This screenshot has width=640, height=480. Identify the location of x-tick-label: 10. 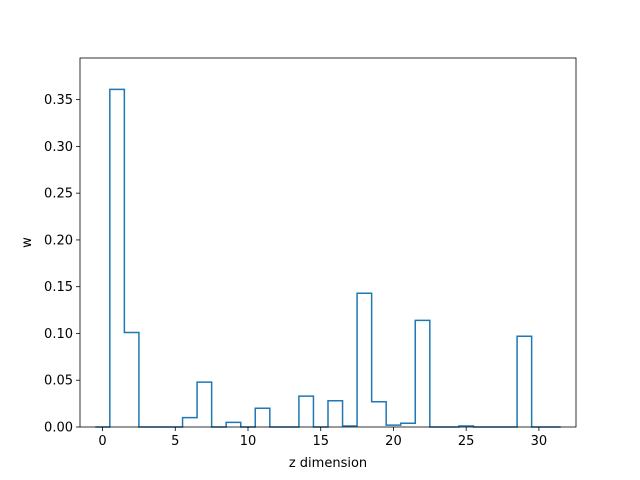
(248, 441).